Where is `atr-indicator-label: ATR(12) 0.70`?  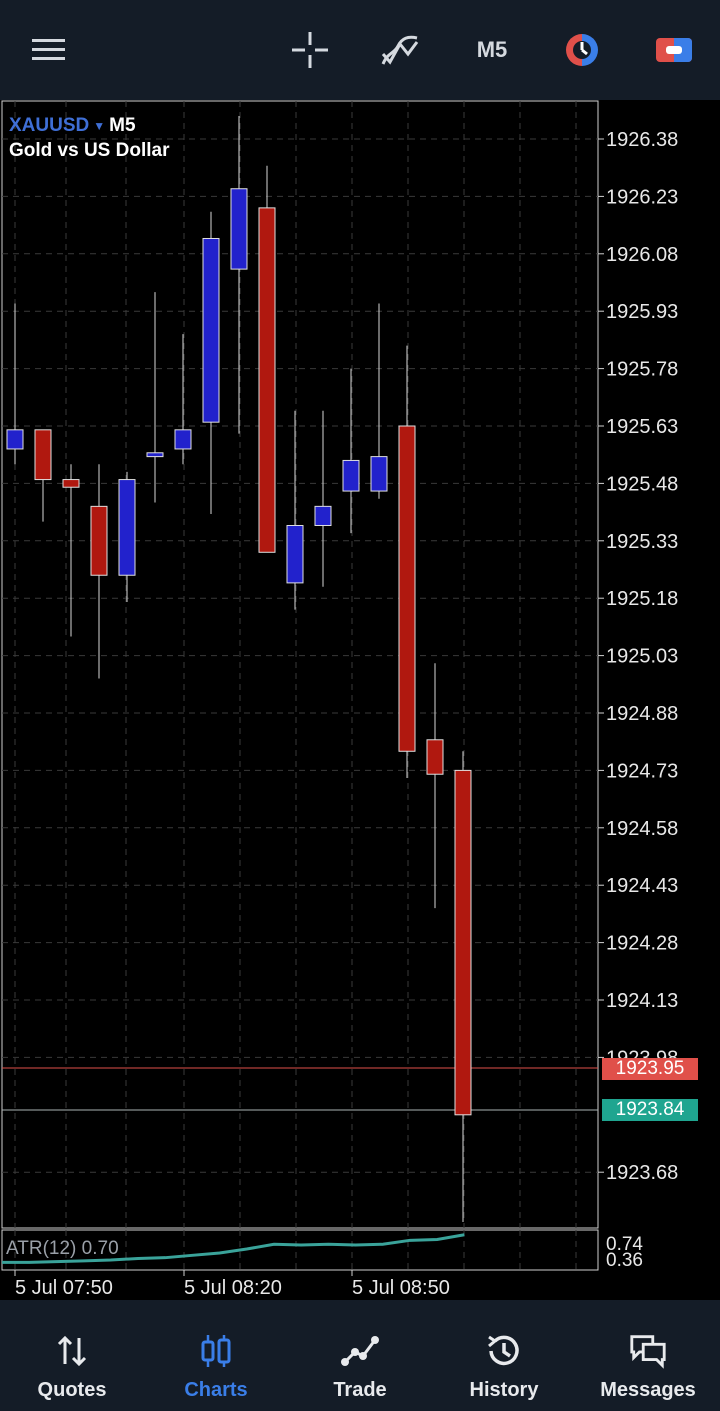 atr-indicator-label: ATR(12) 0.70 is located at coordinates (62, 1248).